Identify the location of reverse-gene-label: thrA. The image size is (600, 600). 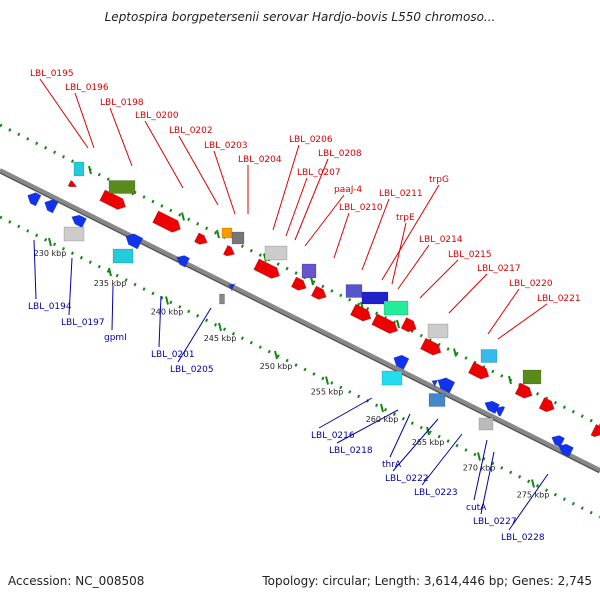
(392, 465).